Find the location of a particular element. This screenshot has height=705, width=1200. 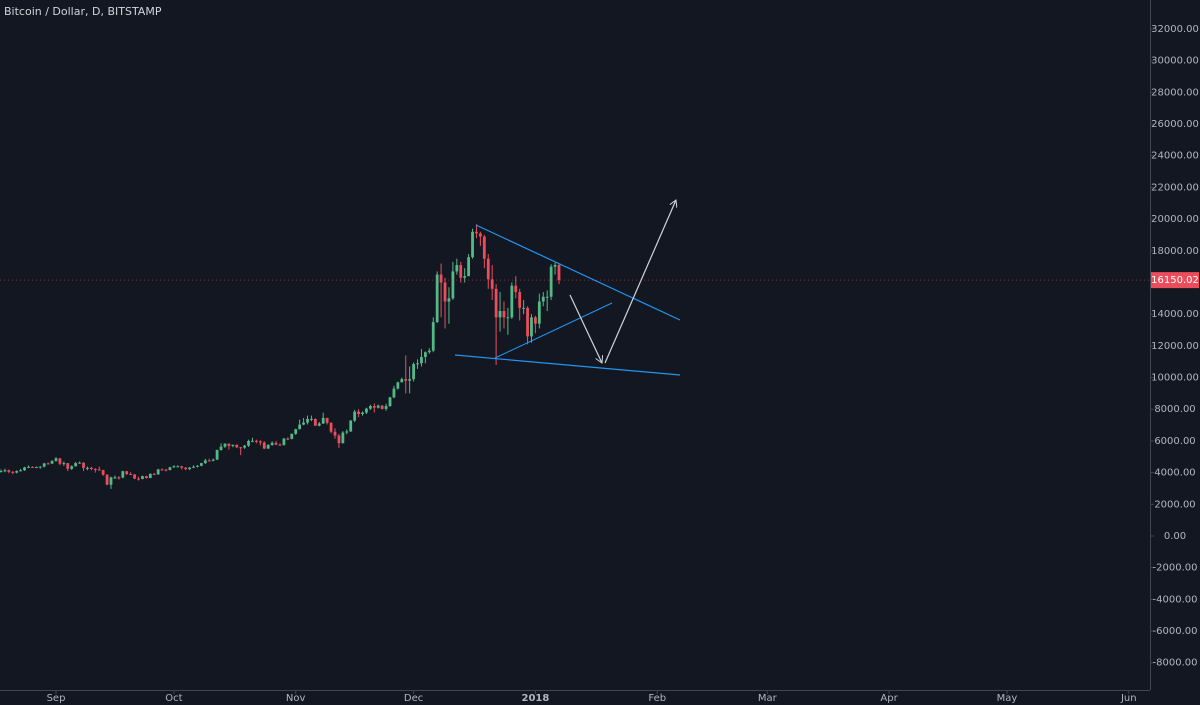

y-tick-label: 14000.00 is located at coordinates (1175, 314).